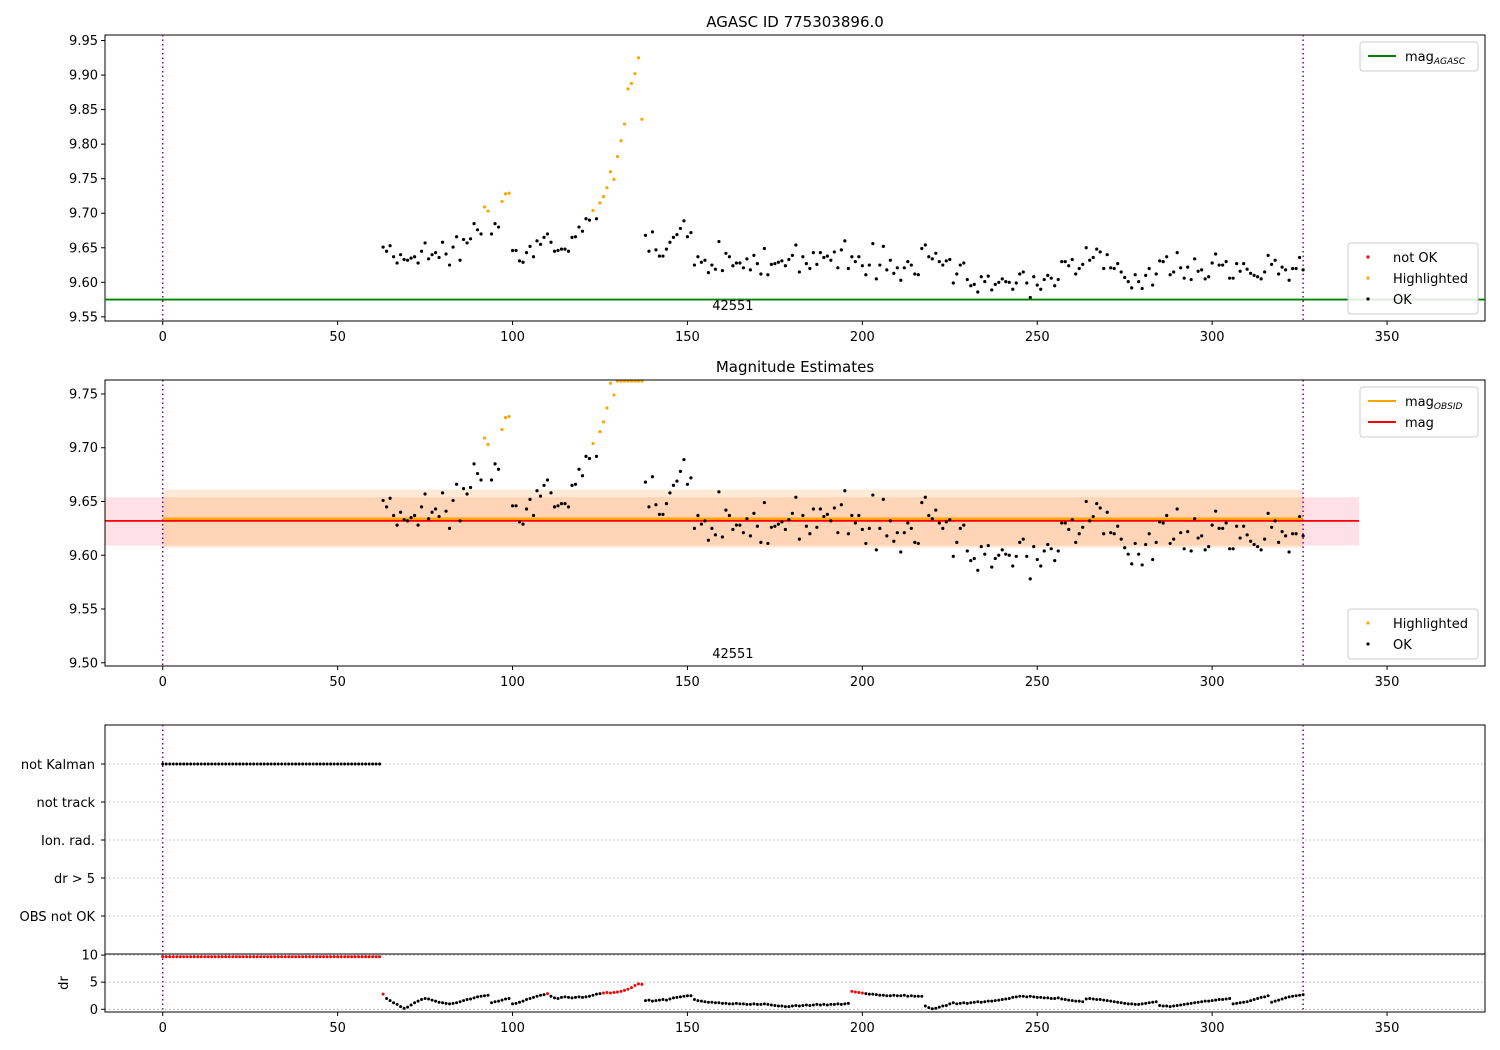 The height and width of the screenshot is (1050, 1500). Describe the element at coordinates (83, 248) in the screenshot. I see `y-tick-label: 9.65` at that location.